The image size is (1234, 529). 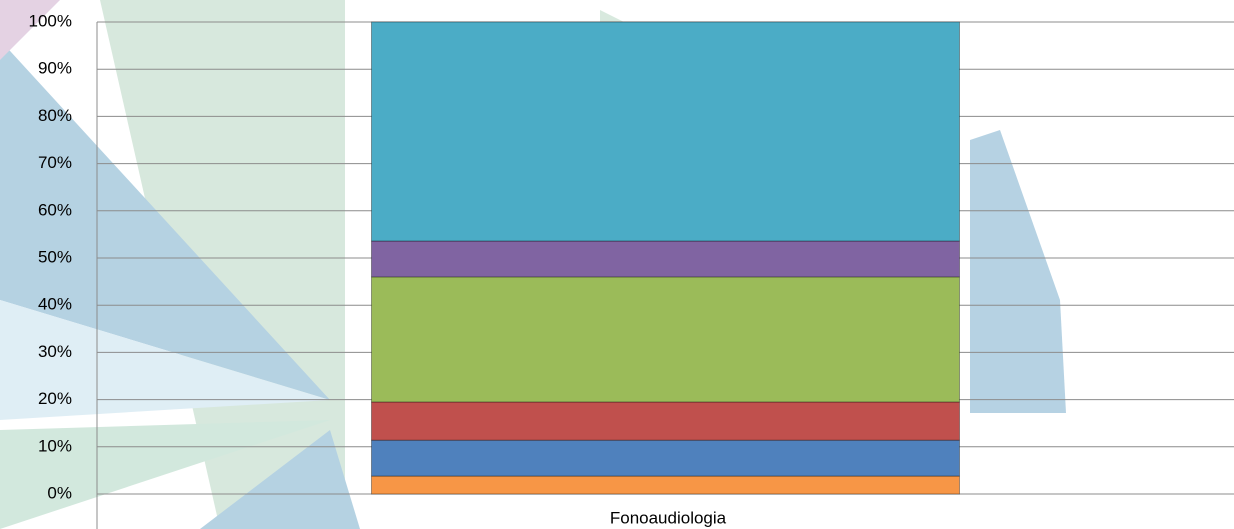 What do you see at coordinates (55, 351) in the screenshot?
I see `y-tick-label: 30%` at bounding box center [55, 351].